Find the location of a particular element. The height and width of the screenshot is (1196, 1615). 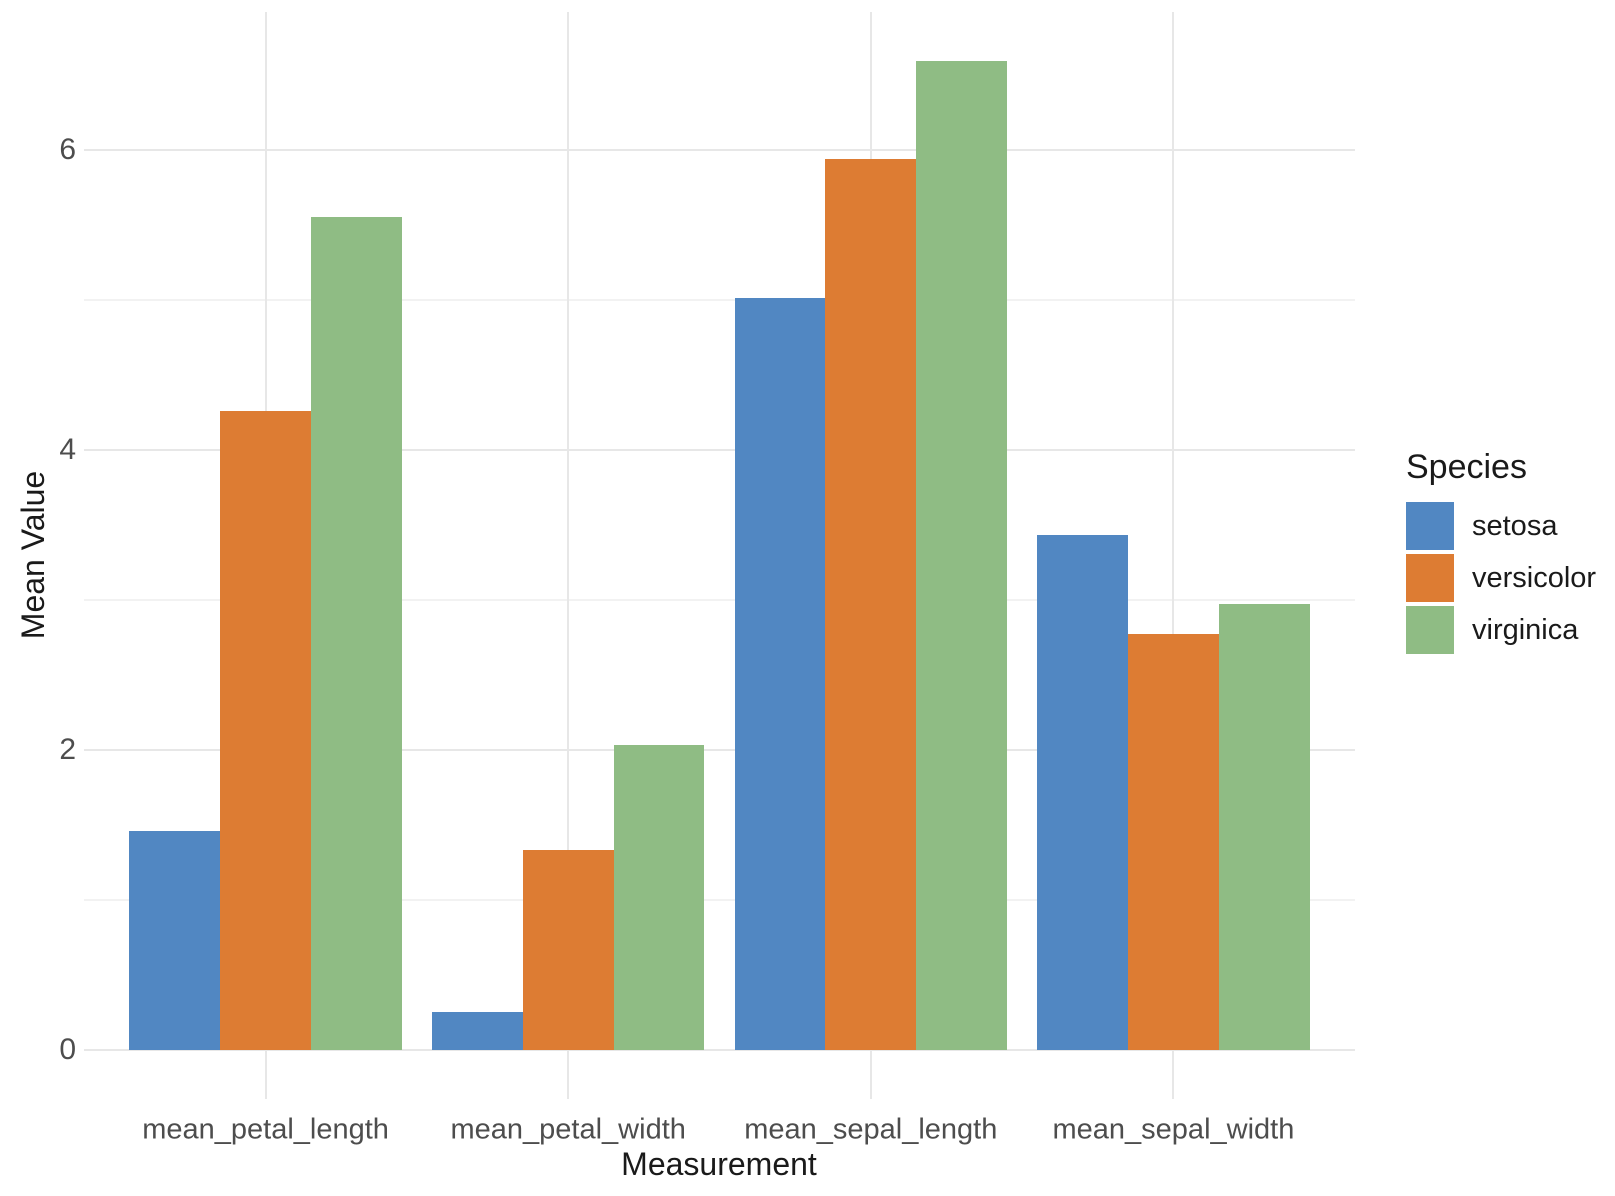

x-axis-title: Measurement is located at coordinates (719, 1164).